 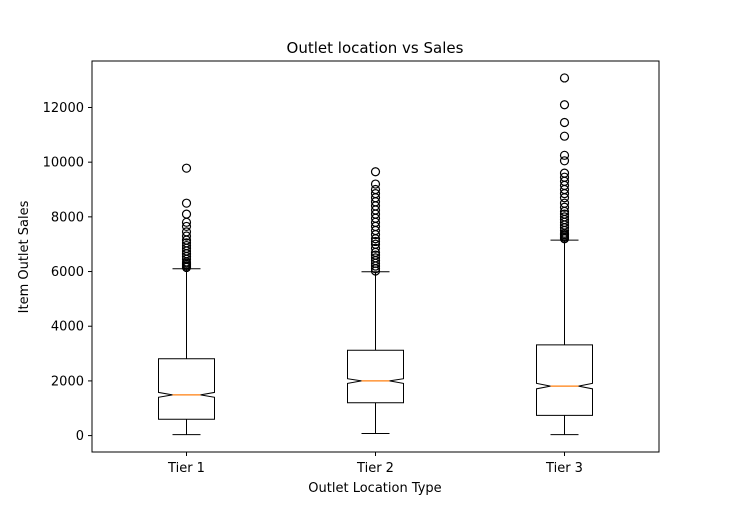 I want to click on x-tick-label: Tier 2, so click(x=375, y=468).